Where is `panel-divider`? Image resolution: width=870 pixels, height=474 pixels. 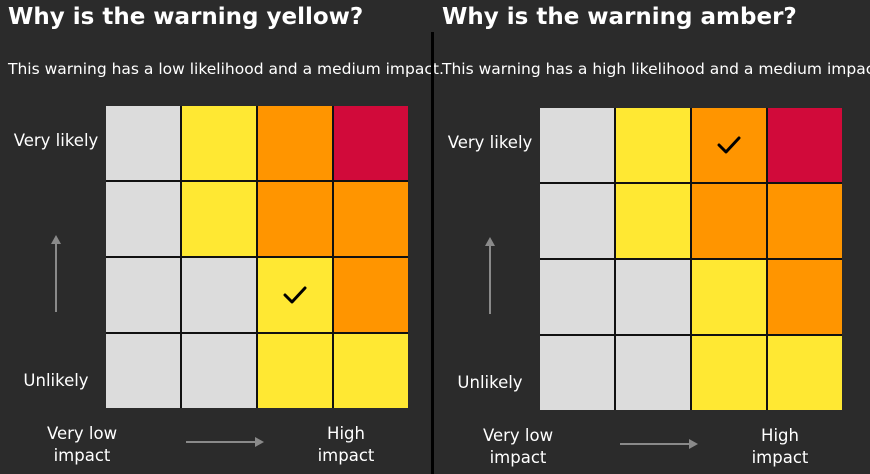 panel-divider is located at coordinates (432, 253).